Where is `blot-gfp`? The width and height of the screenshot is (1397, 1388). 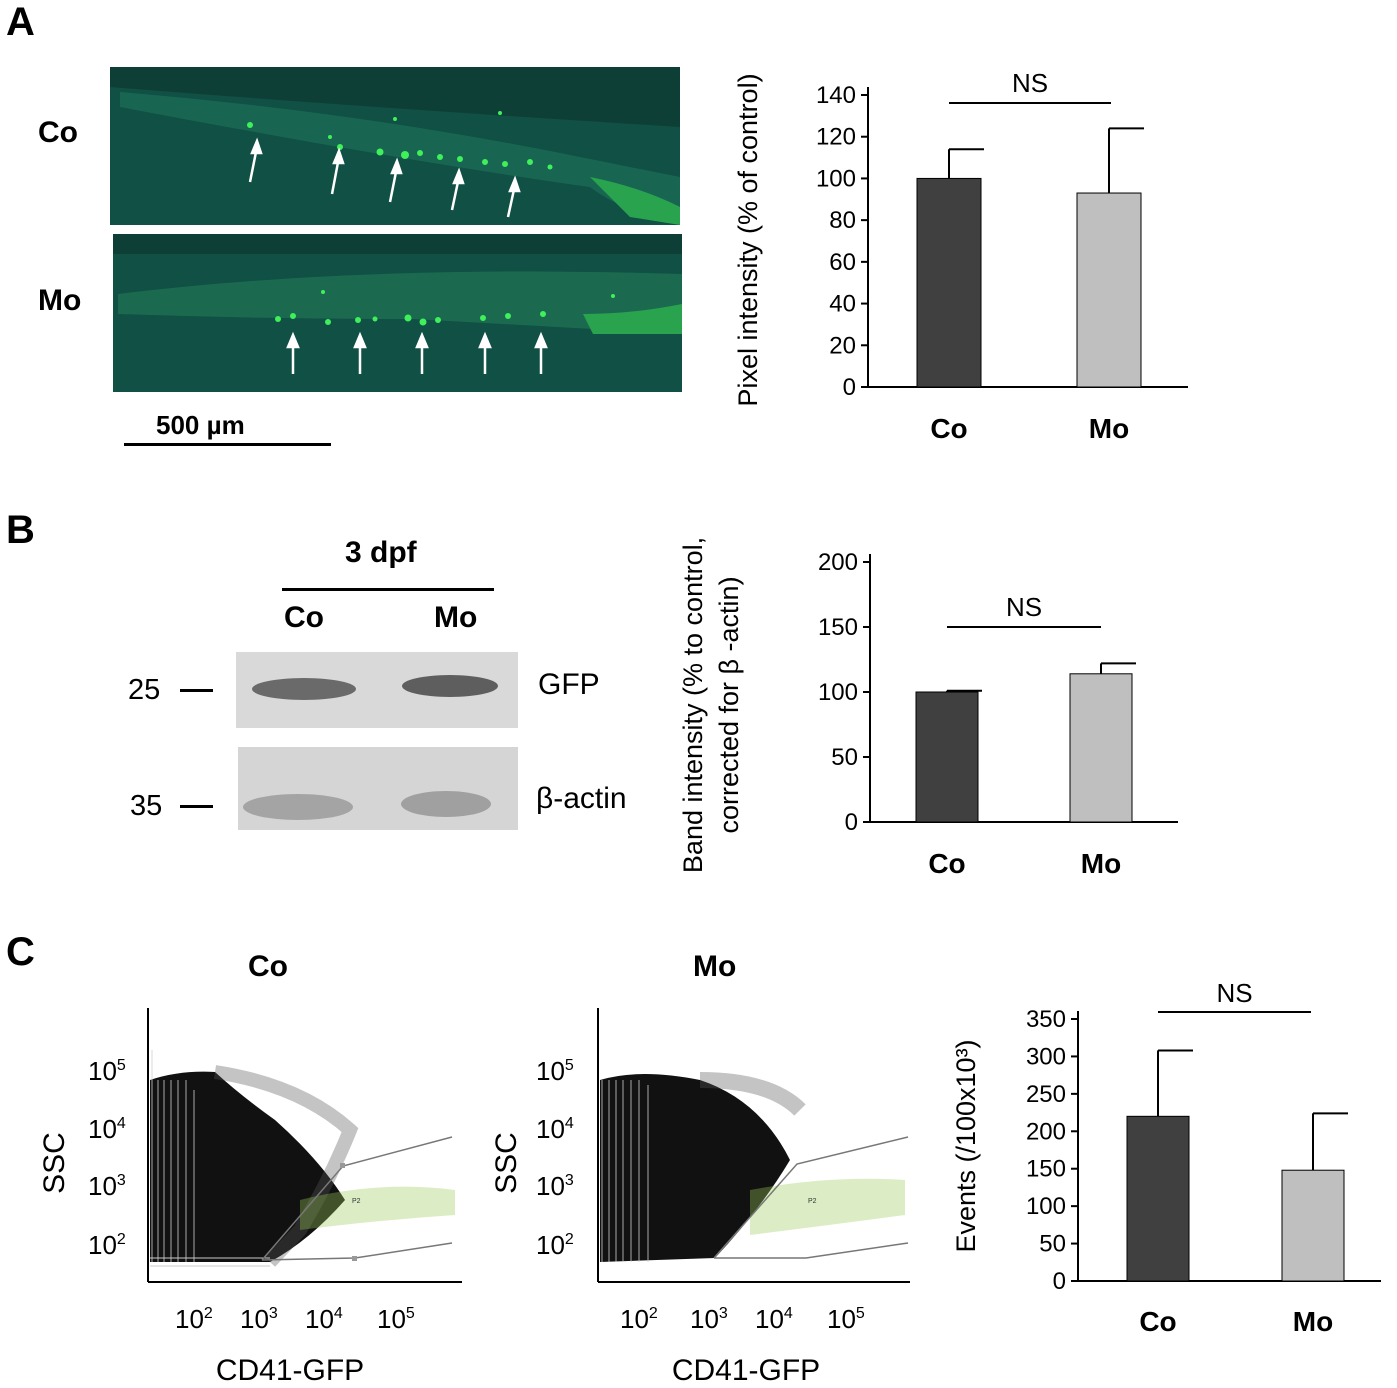
blot-gfp is located at coordinates (377, 690).